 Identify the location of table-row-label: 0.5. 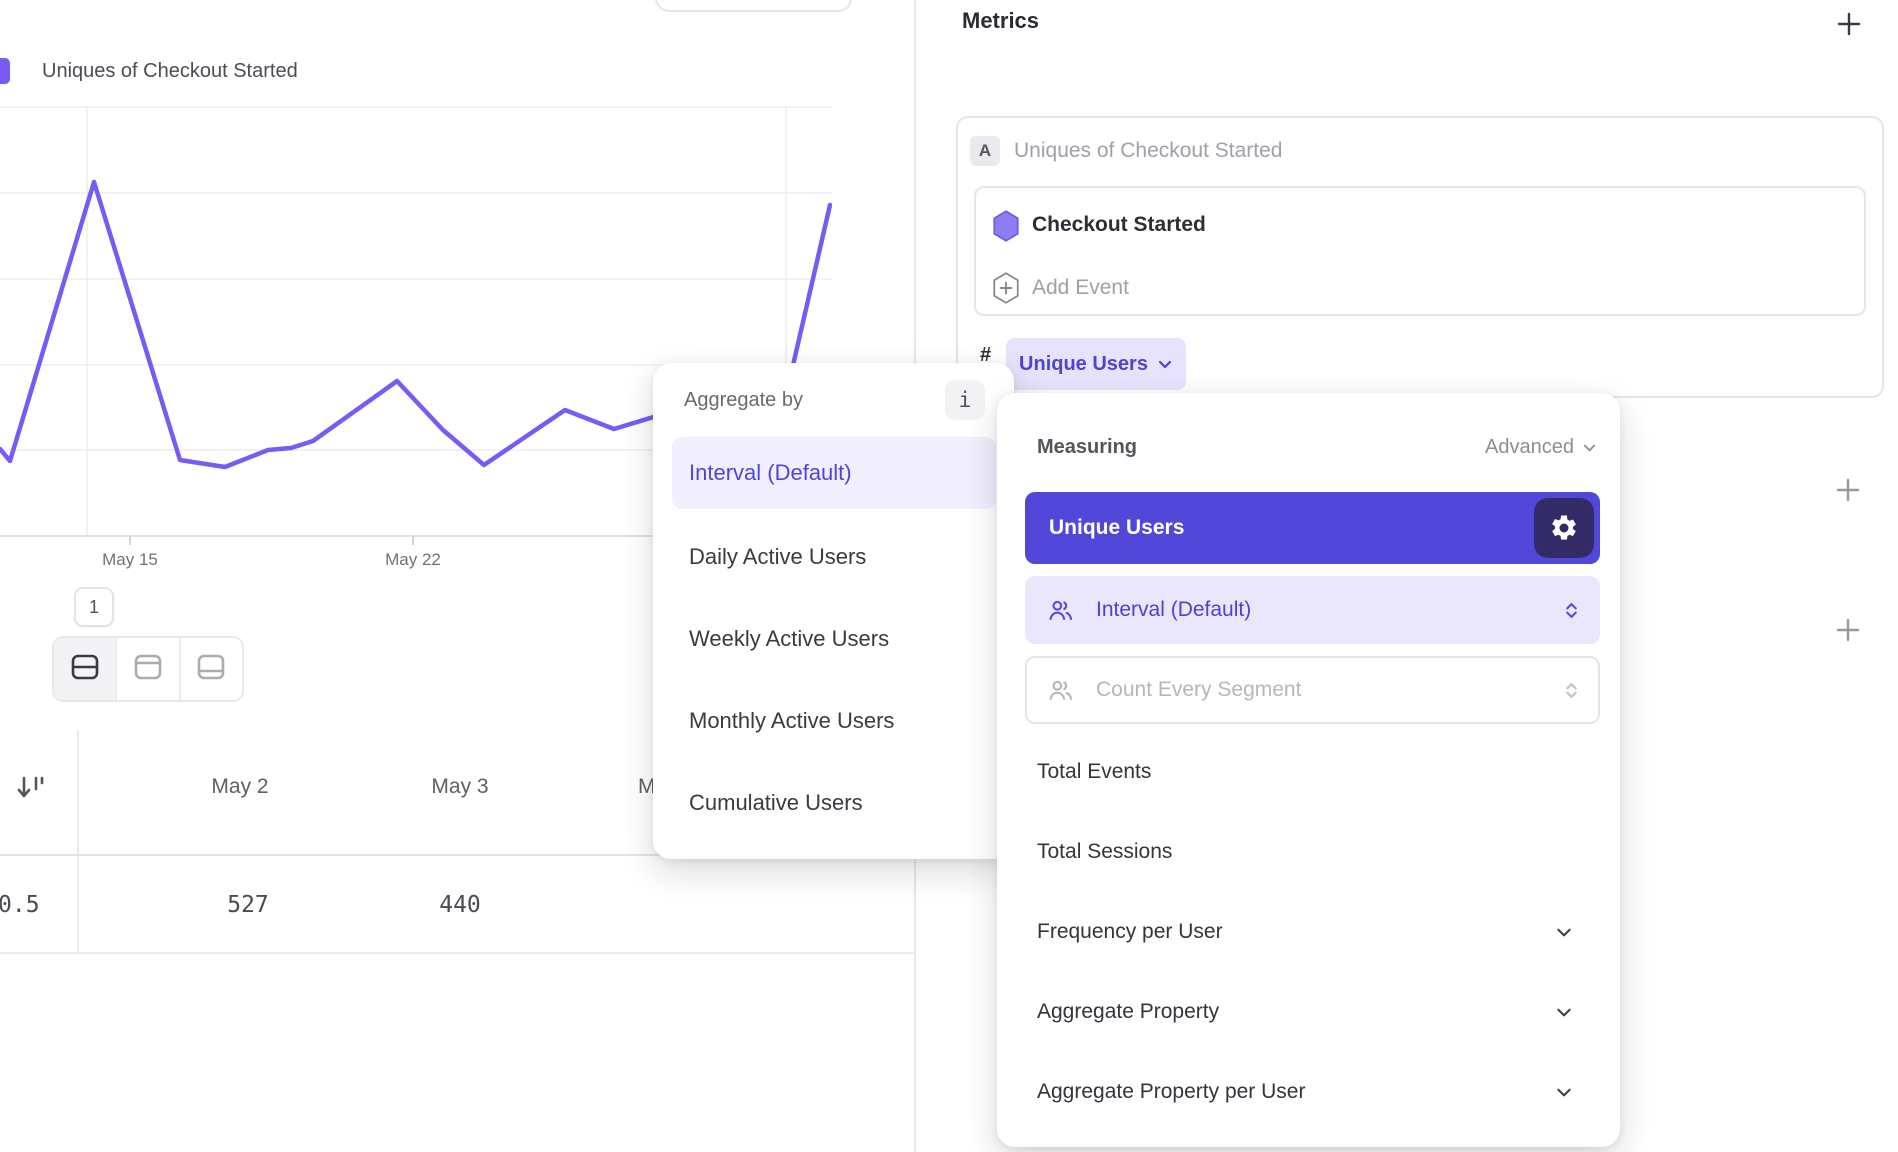
(20, 905).